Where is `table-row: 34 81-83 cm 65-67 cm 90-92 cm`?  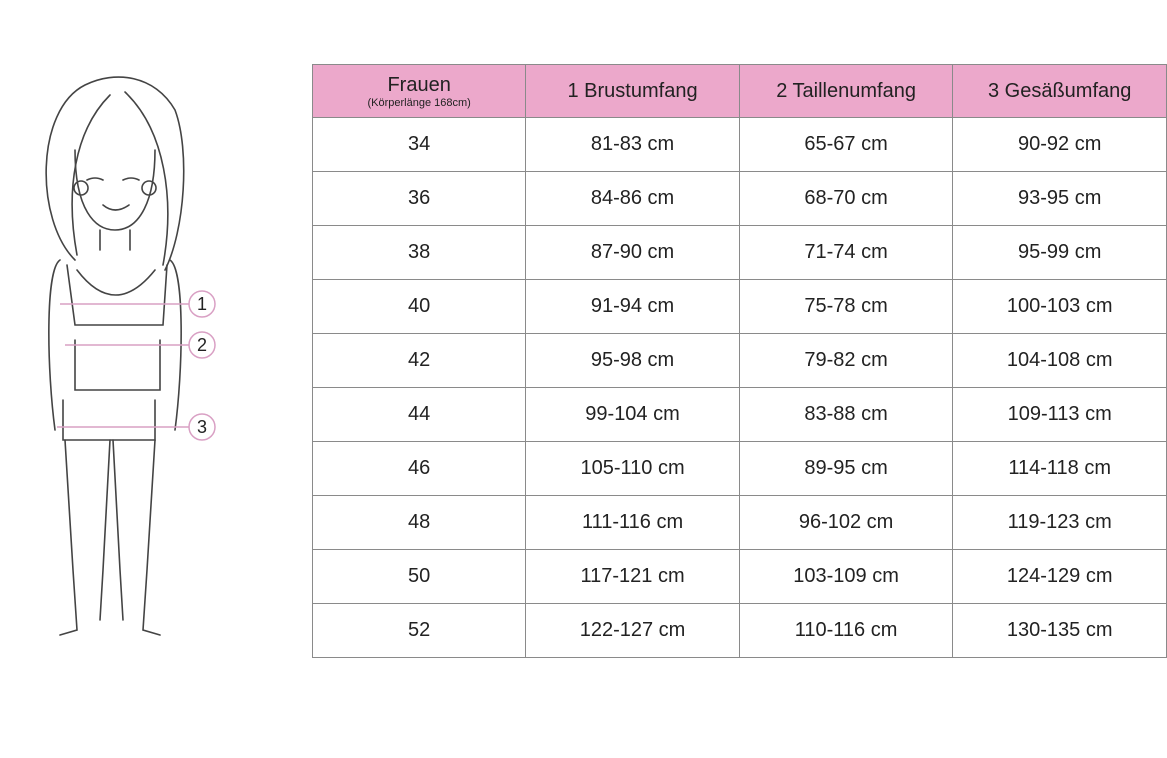 table-row: 34 81-83 cm 65-67 cm 90-92 cm is located at coordinates (739, 144).